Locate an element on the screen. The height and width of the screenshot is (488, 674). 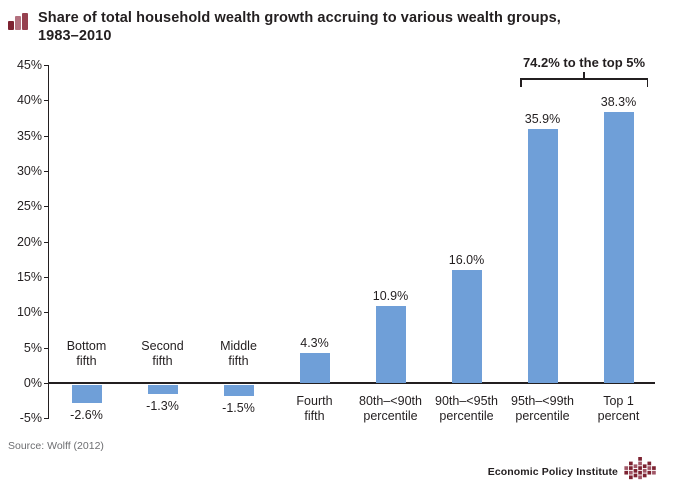
y-tick-label: 45% is located at coordinates (29, 64).